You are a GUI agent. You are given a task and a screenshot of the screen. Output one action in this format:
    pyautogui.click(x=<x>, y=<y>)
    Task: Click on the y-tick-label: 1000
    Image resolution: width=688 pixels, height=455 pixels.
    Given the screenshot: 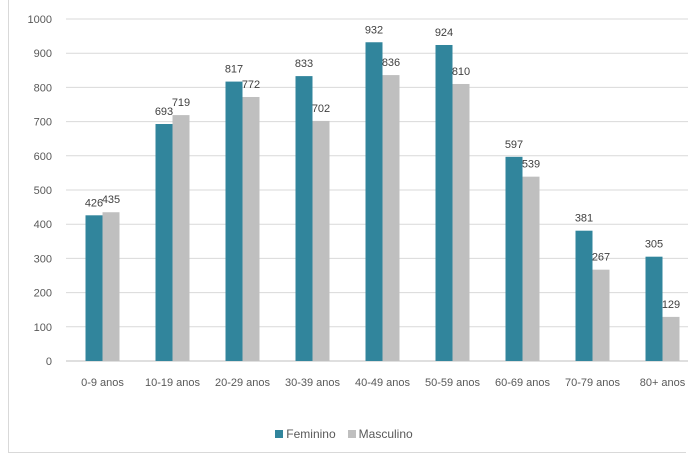 What is the action you would take?
    pyautogui.click(x=40, y=20)
    